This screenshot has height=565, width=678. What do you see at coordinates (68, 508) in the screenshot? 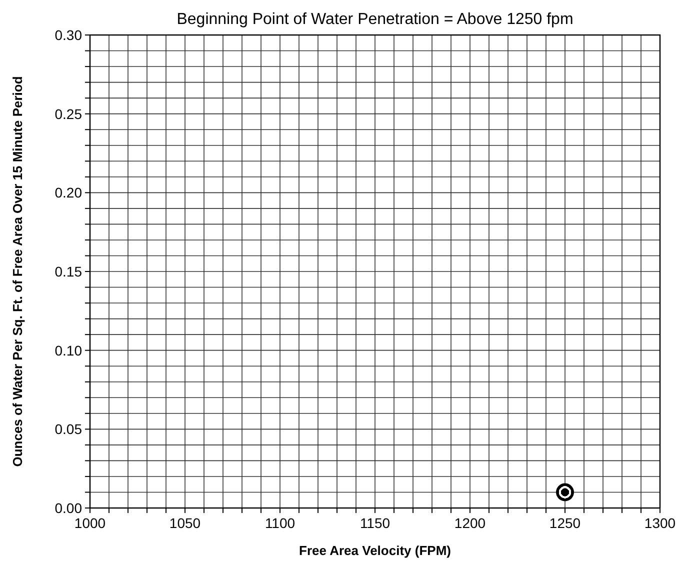
I see `y-tick-label: 0.00` at bounding box center [68, 508].